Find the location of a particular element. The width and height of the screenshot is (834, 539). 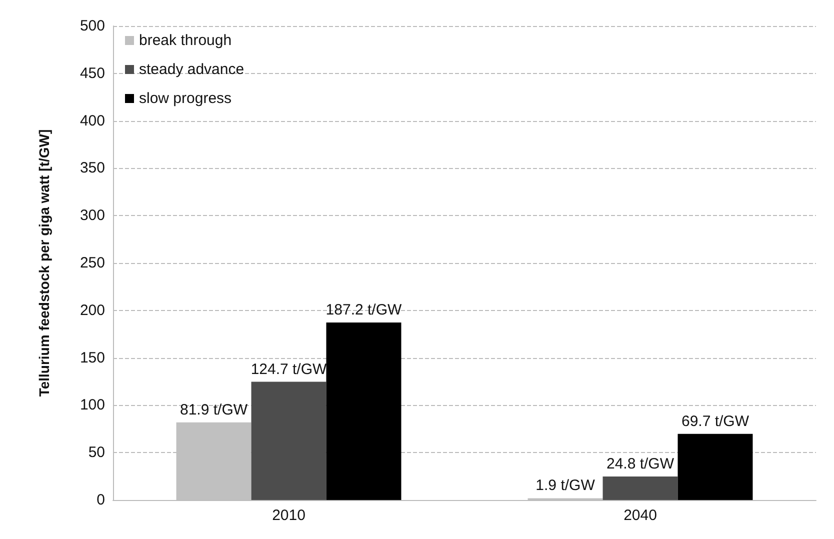

x-tick-label: 2010 is located at coordinates (289, 515).